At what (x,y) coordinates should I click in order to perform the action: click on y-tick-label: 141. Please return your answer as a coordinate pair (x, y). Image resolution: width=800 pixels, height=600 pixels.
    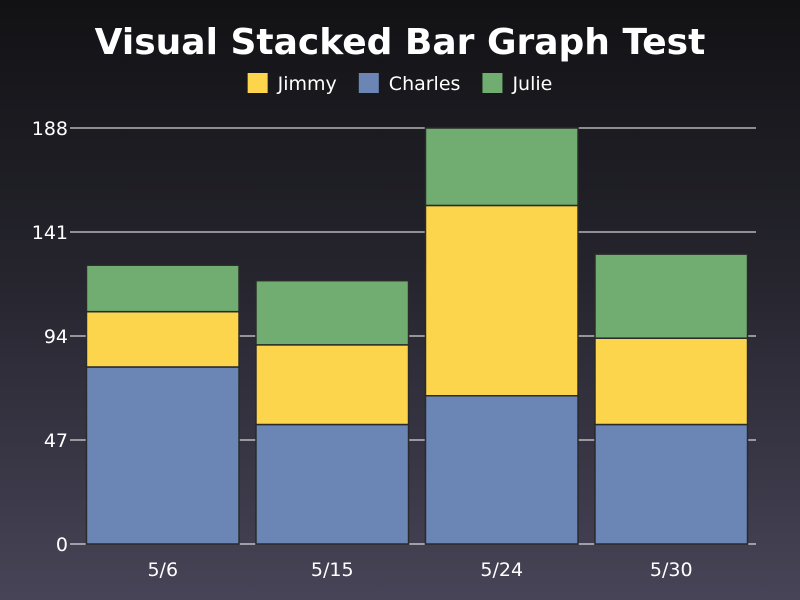
    Looking at the image, I should click on (50, 233).